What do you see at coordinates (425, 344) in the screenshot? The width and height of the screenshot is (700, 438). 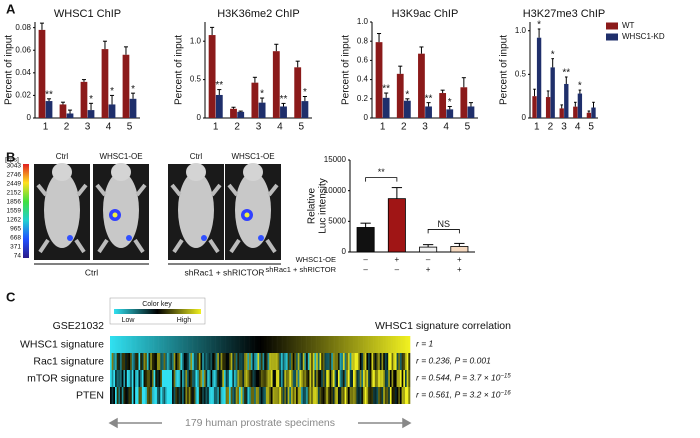 I see `row-stat: r = 1` at bounding box center [425, 344].